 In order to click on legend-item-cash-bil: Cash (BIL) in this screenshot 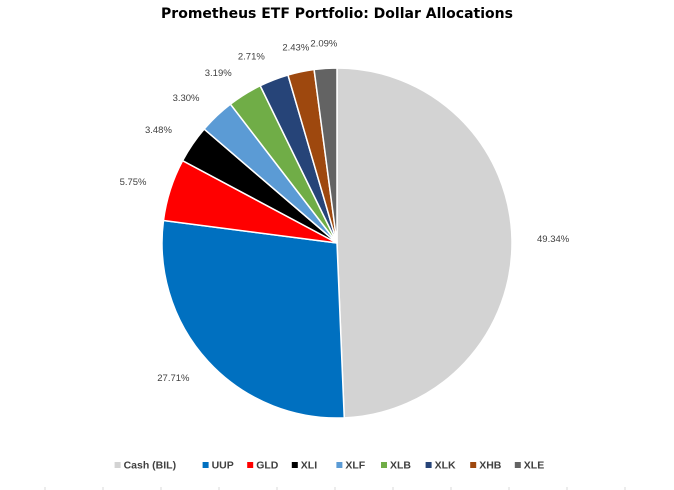, I will do `click(145, 466)`.